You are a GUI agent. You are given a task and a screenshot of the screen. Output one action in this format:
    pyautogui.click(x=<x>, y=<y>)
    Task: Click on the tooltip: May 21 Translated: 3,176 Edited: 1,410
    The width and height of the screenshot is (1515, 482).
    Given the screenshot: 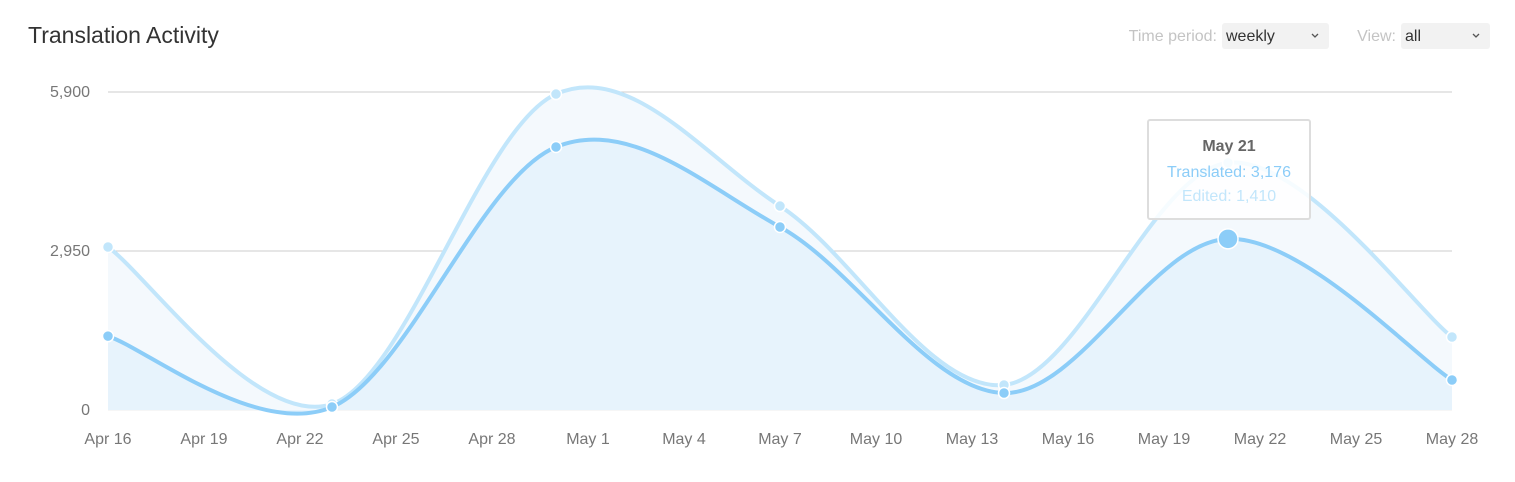 What is the action you would take?
    pyautogui.click(x=1229, y=169)
    